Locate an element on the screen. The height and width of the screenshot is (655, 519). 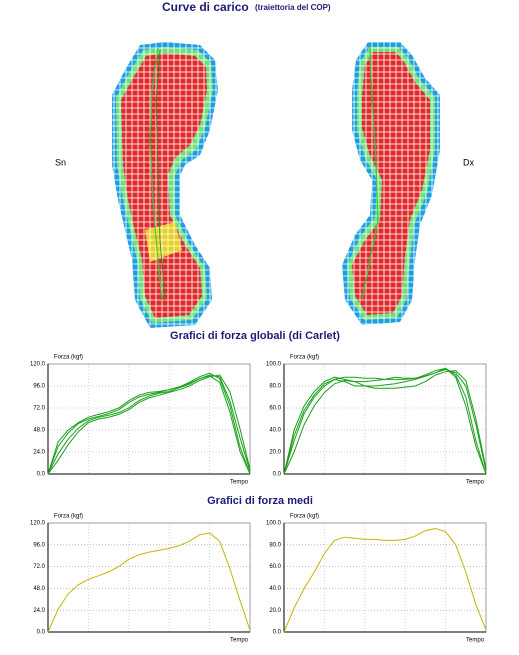
right-foot is located at coordinates (392, 185).